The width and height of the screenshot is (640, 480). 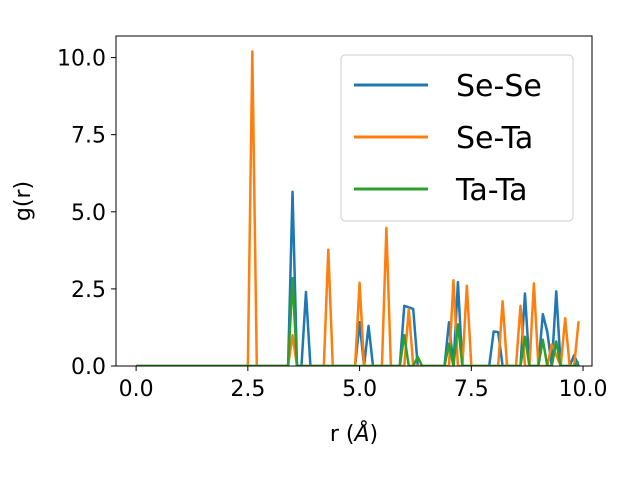 I want to click on y-tick-label: 7.5, so click(x=88, y=136).